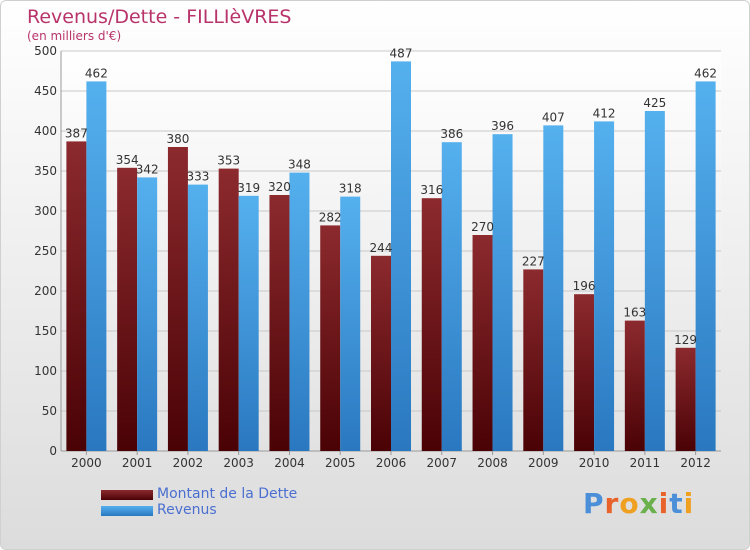  Describe the element at coordinates (159, 17) in the screenshot. I see `chart-title: Revenus/Dette - FILLIèVRES` at that location.